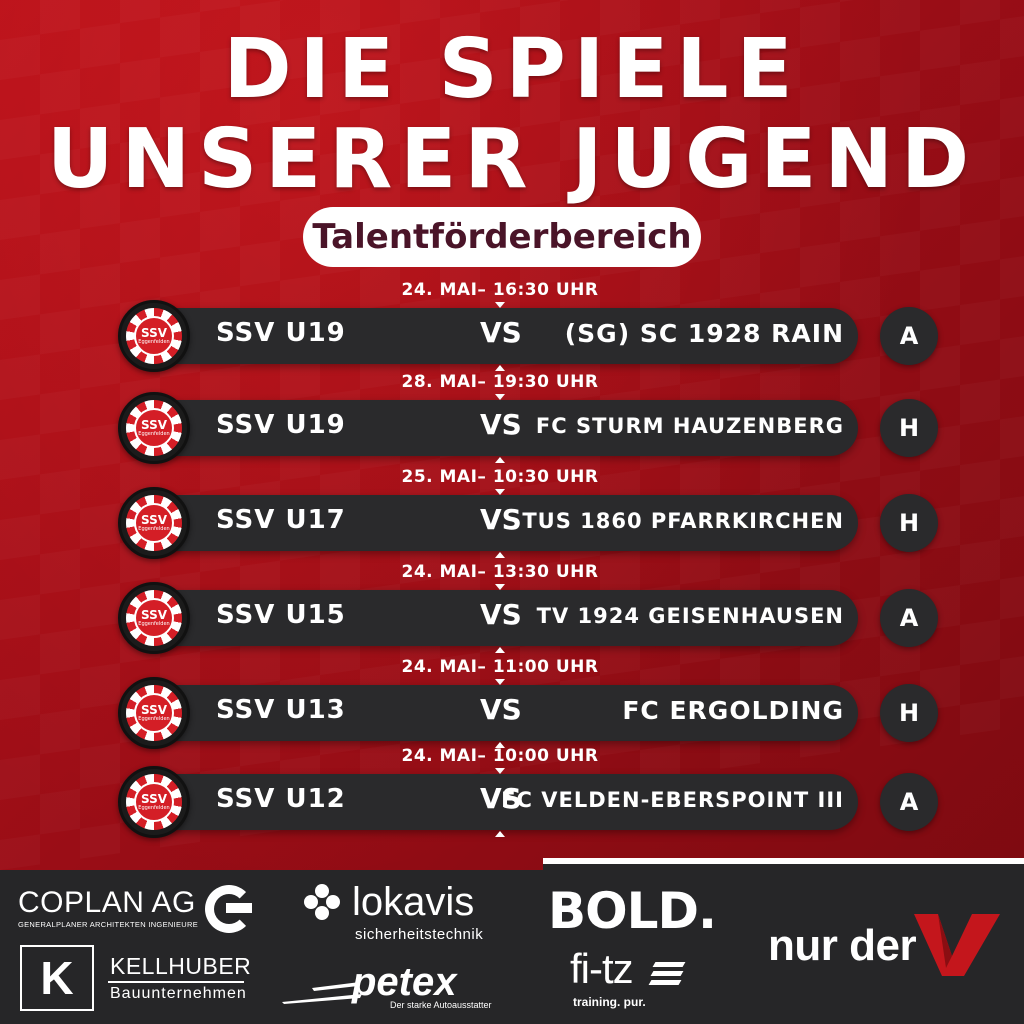  I want to click on sponsor-coplan-name: COPLAN AG, so click(107, 902).